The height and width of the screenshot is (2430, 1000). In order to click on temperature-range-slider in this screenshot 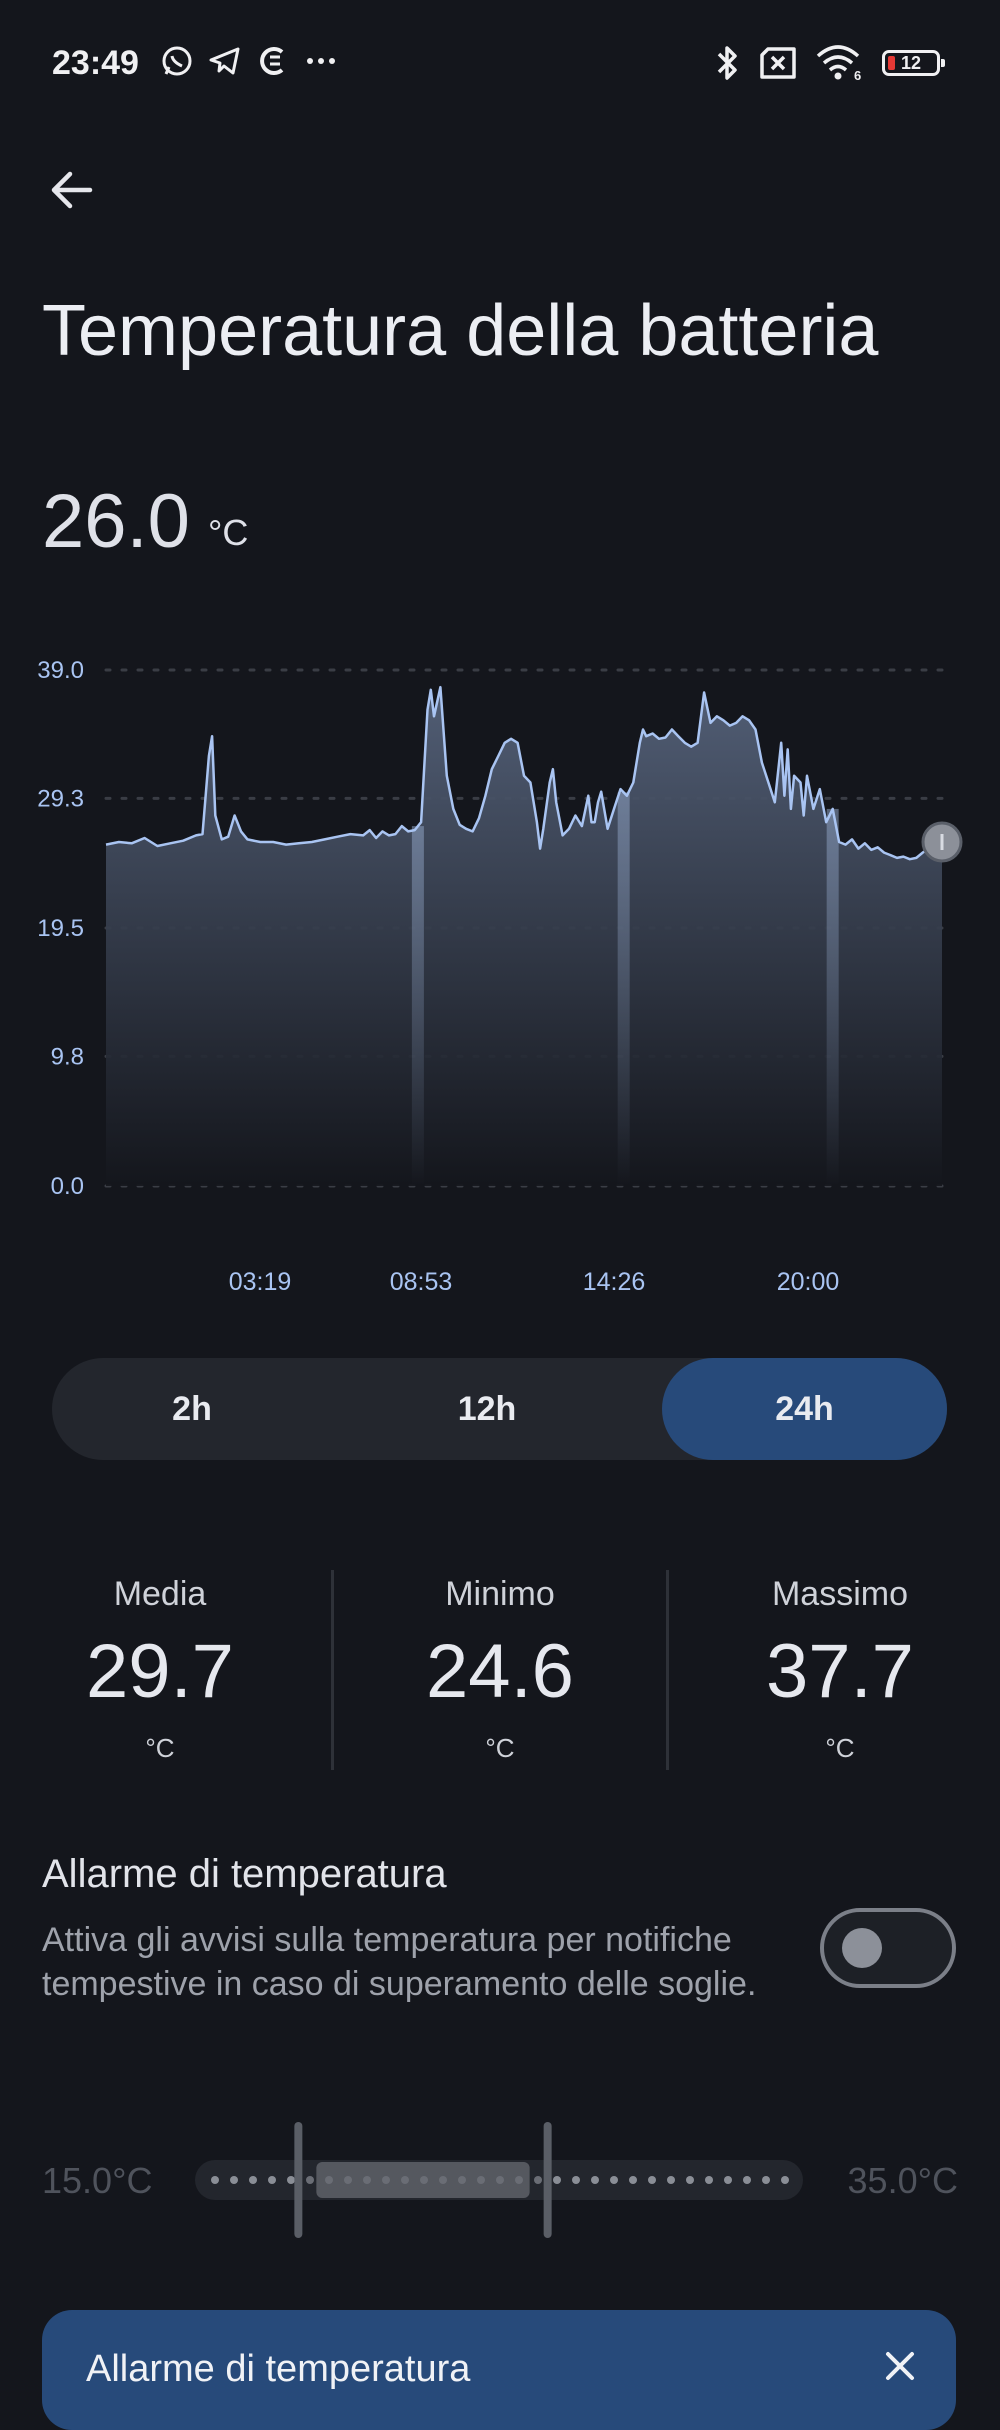, I will do `click(499, 2180)`.